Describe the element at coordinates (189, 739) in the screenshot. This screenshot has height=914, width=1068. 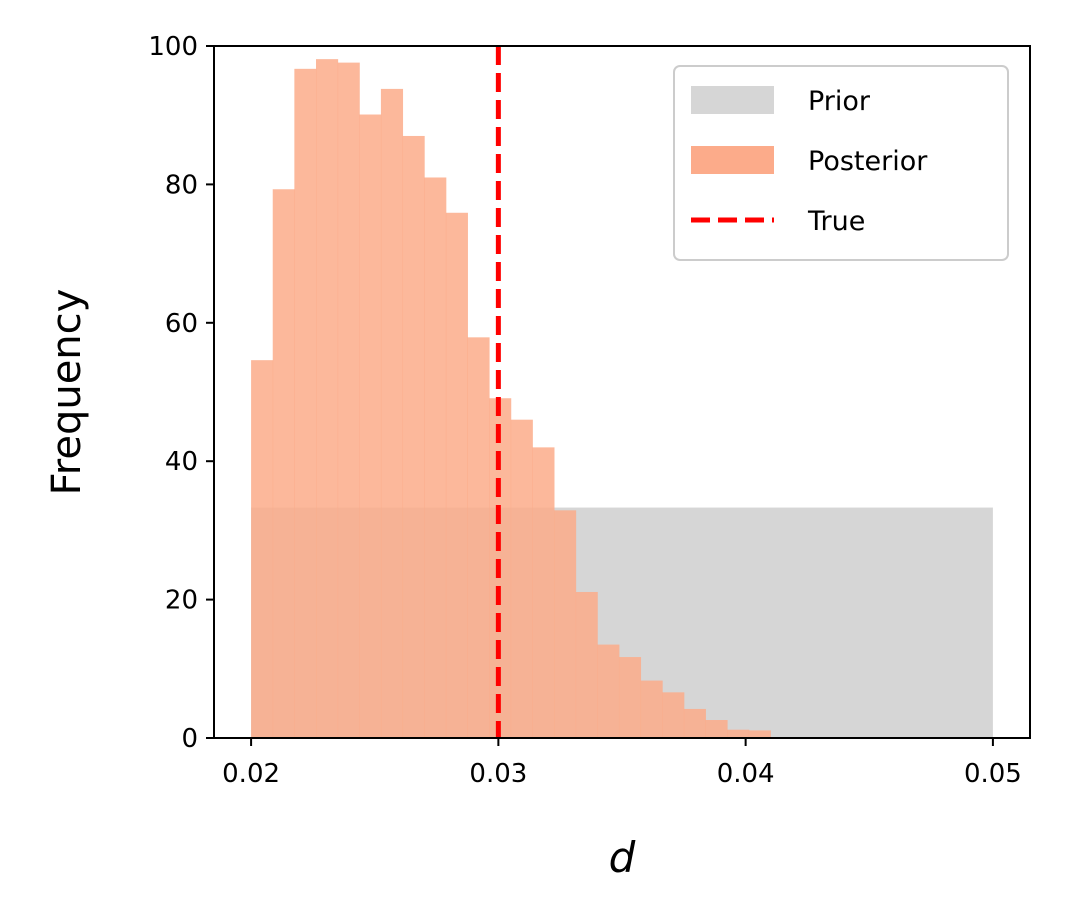
I see `y-tick-label: 0` at that location.